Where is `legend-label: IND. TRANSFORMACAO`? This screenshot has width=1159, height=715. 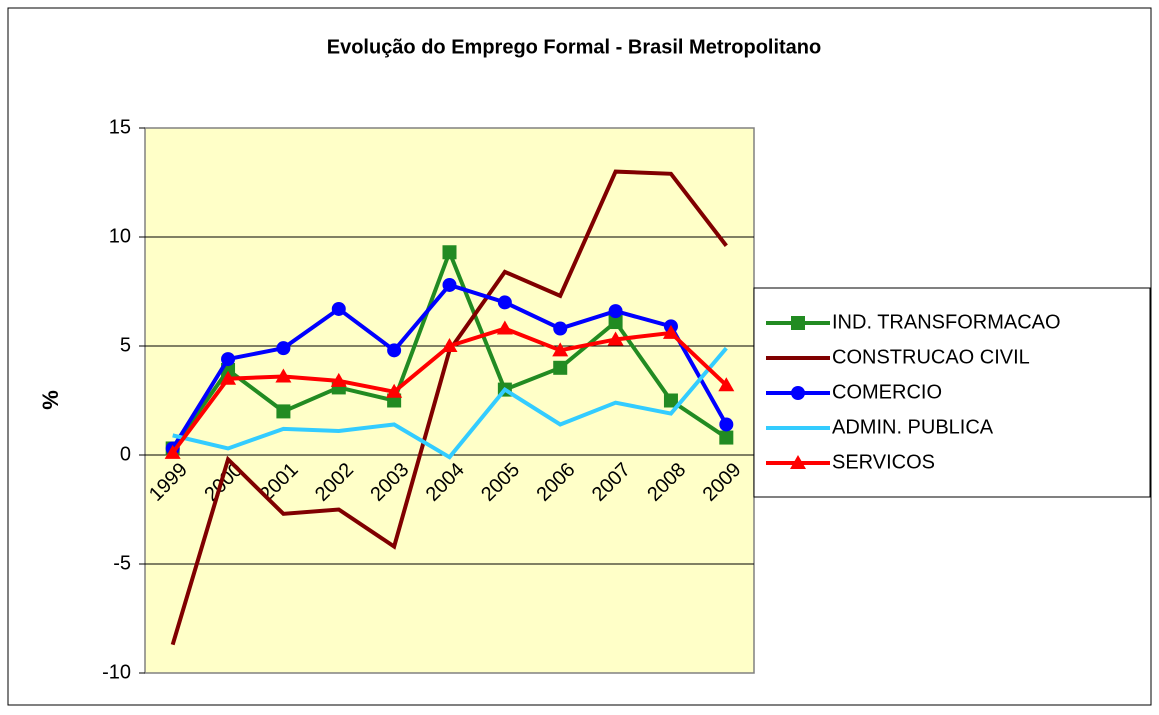 legend-label: IND. TRANSFORMACAO is located at coordinates (946, 322).